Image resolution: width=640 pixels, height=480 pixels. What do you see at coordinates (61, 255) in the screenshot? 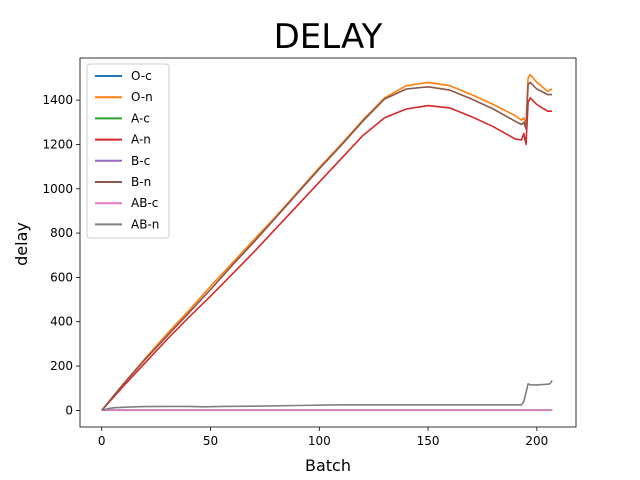
I see `y-axis: 0 200 400 600 800 1000 1200 1400` at bounding box center [61, 255].